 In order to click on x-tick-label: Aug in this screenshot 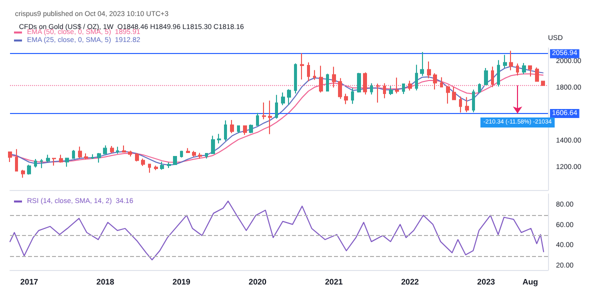, I will do `click(530, 282)`.